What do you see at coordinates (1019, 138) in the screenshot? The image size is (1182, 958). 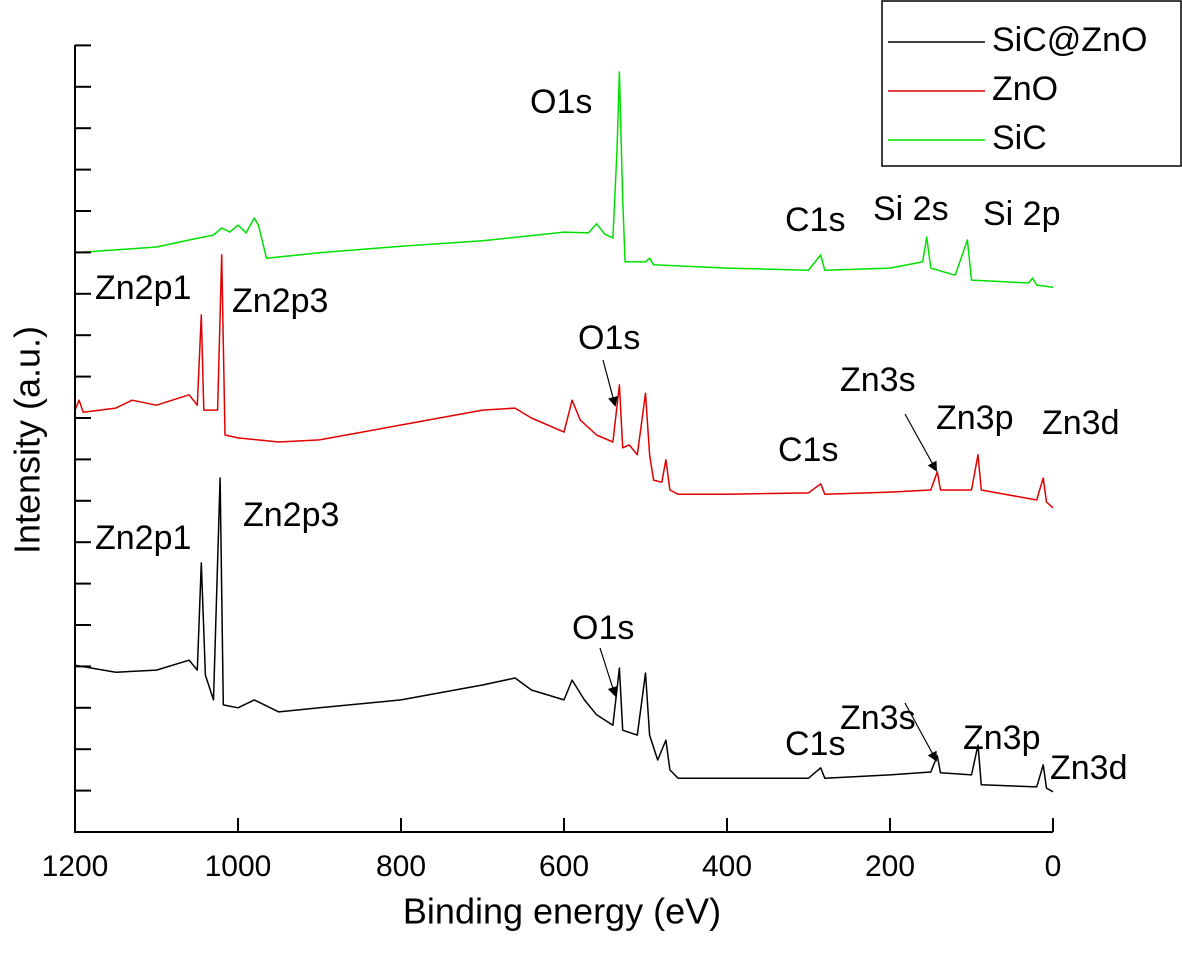 I see `legend-label: SiC` at bounding box center [1019, 138].